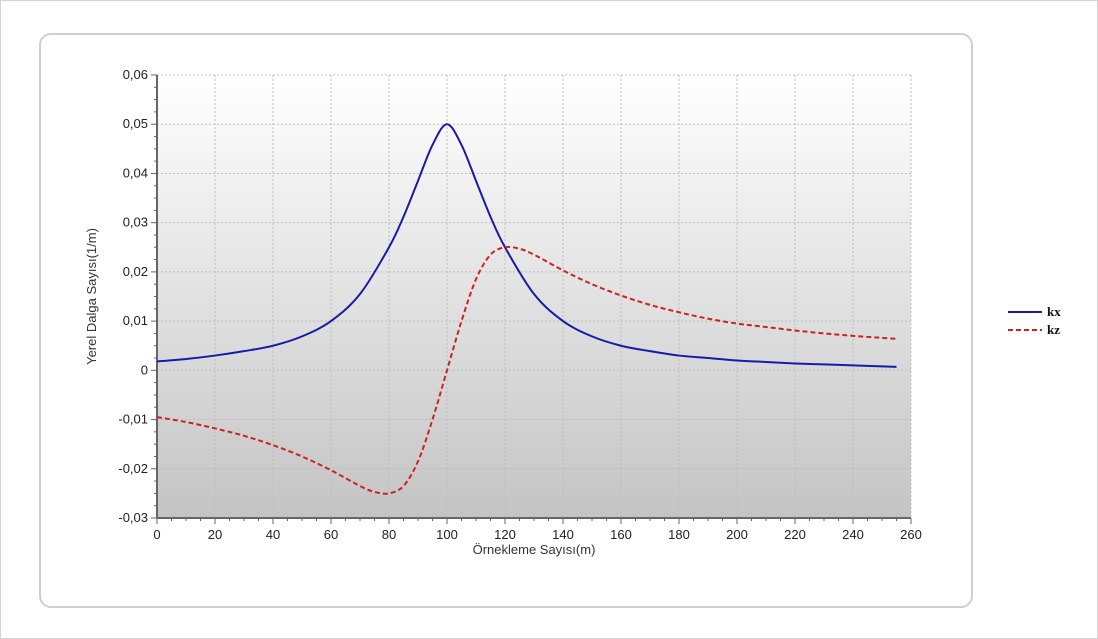 The width and height of the screenshot is (1098, 639). Describe the element at coordinates (853, 534) in the screenshot. I see `x-tick-label: 240` at that location.